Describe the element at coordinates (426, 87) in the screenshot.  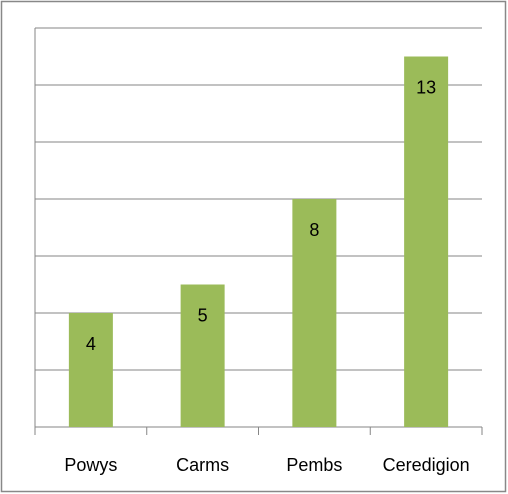
I see `data-label: 13` at that location.